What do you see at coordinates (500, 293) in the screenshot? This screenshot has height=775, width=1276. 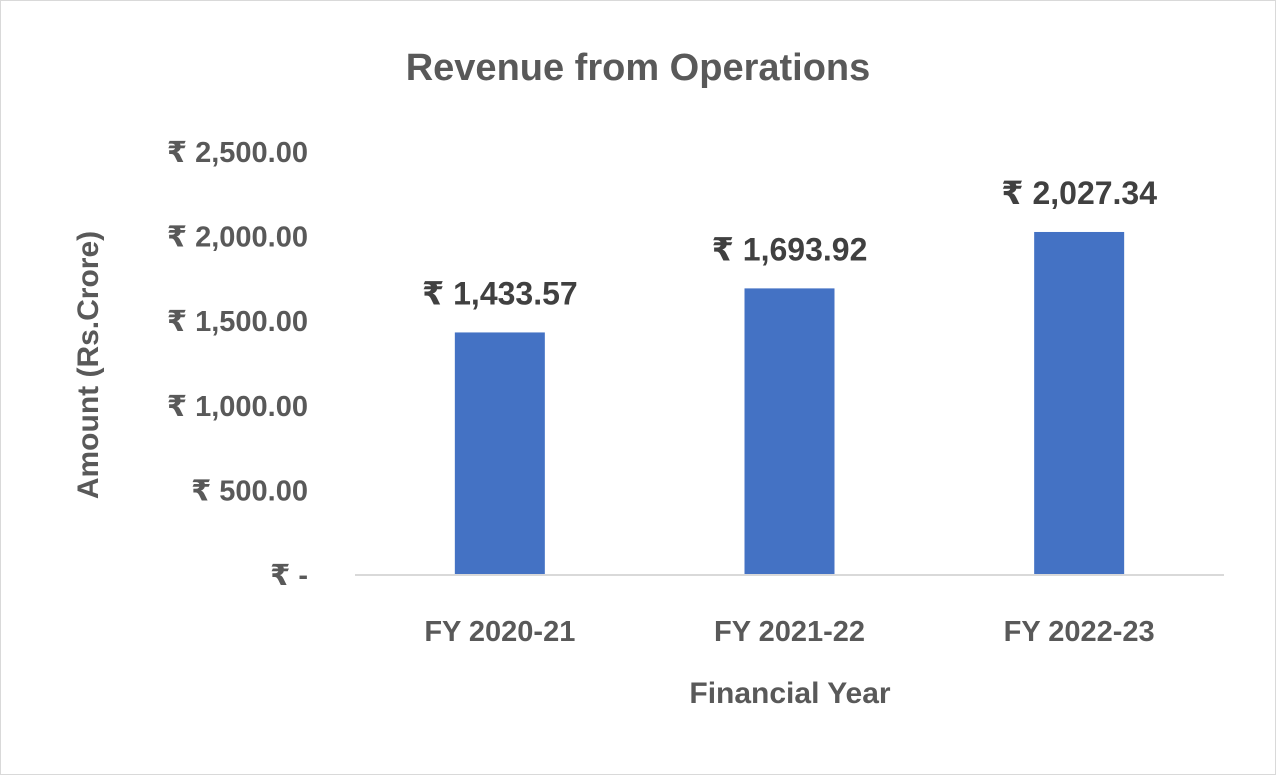 I see `bar-value-label: ₹ 1,433.57` at bounding box center [500, 293].